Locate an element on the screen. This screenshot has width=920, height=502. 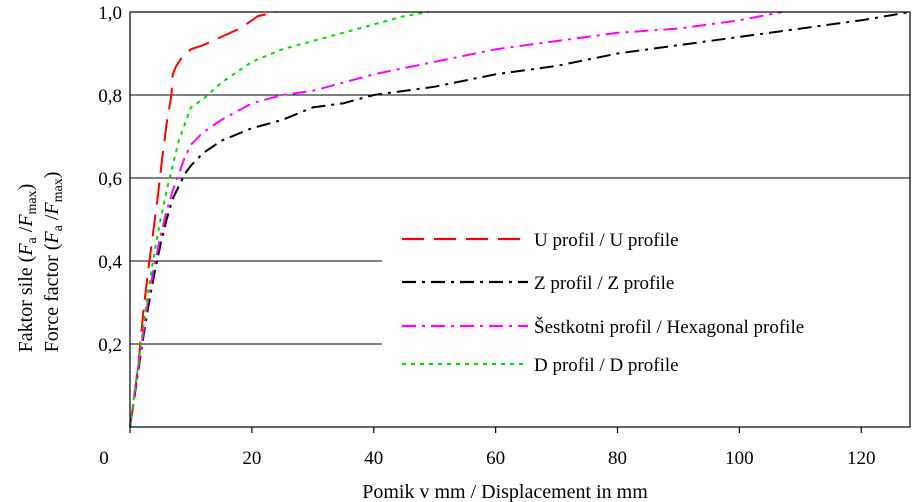
legend-label: U profil / U profile is located at coordinates (606, 240).